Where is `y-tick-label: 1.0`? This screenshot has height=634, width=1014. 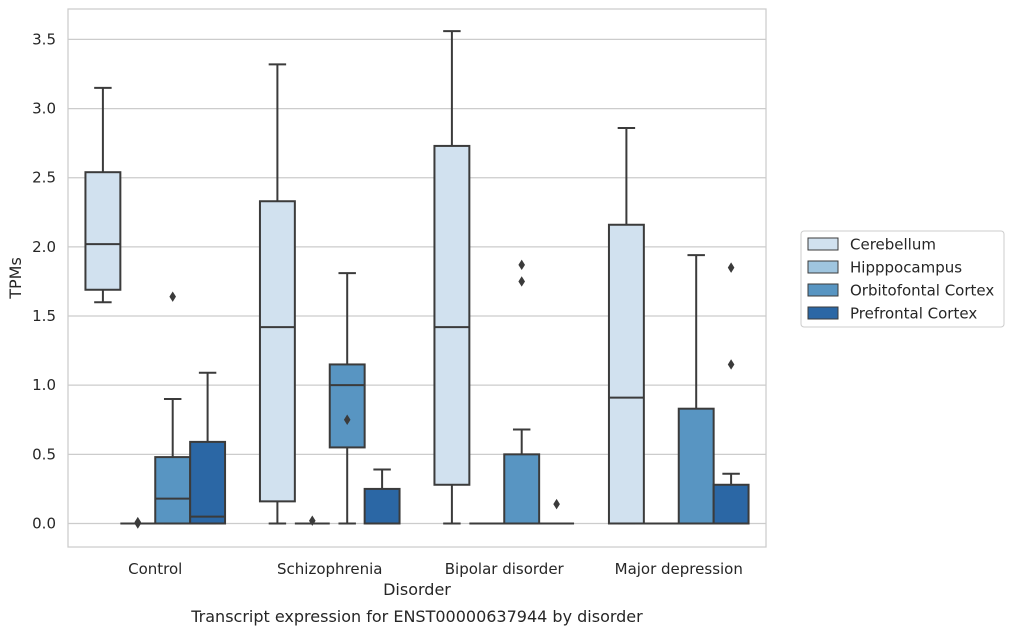 y-tick-label: 1.0 is located at coordinates (44, 385).